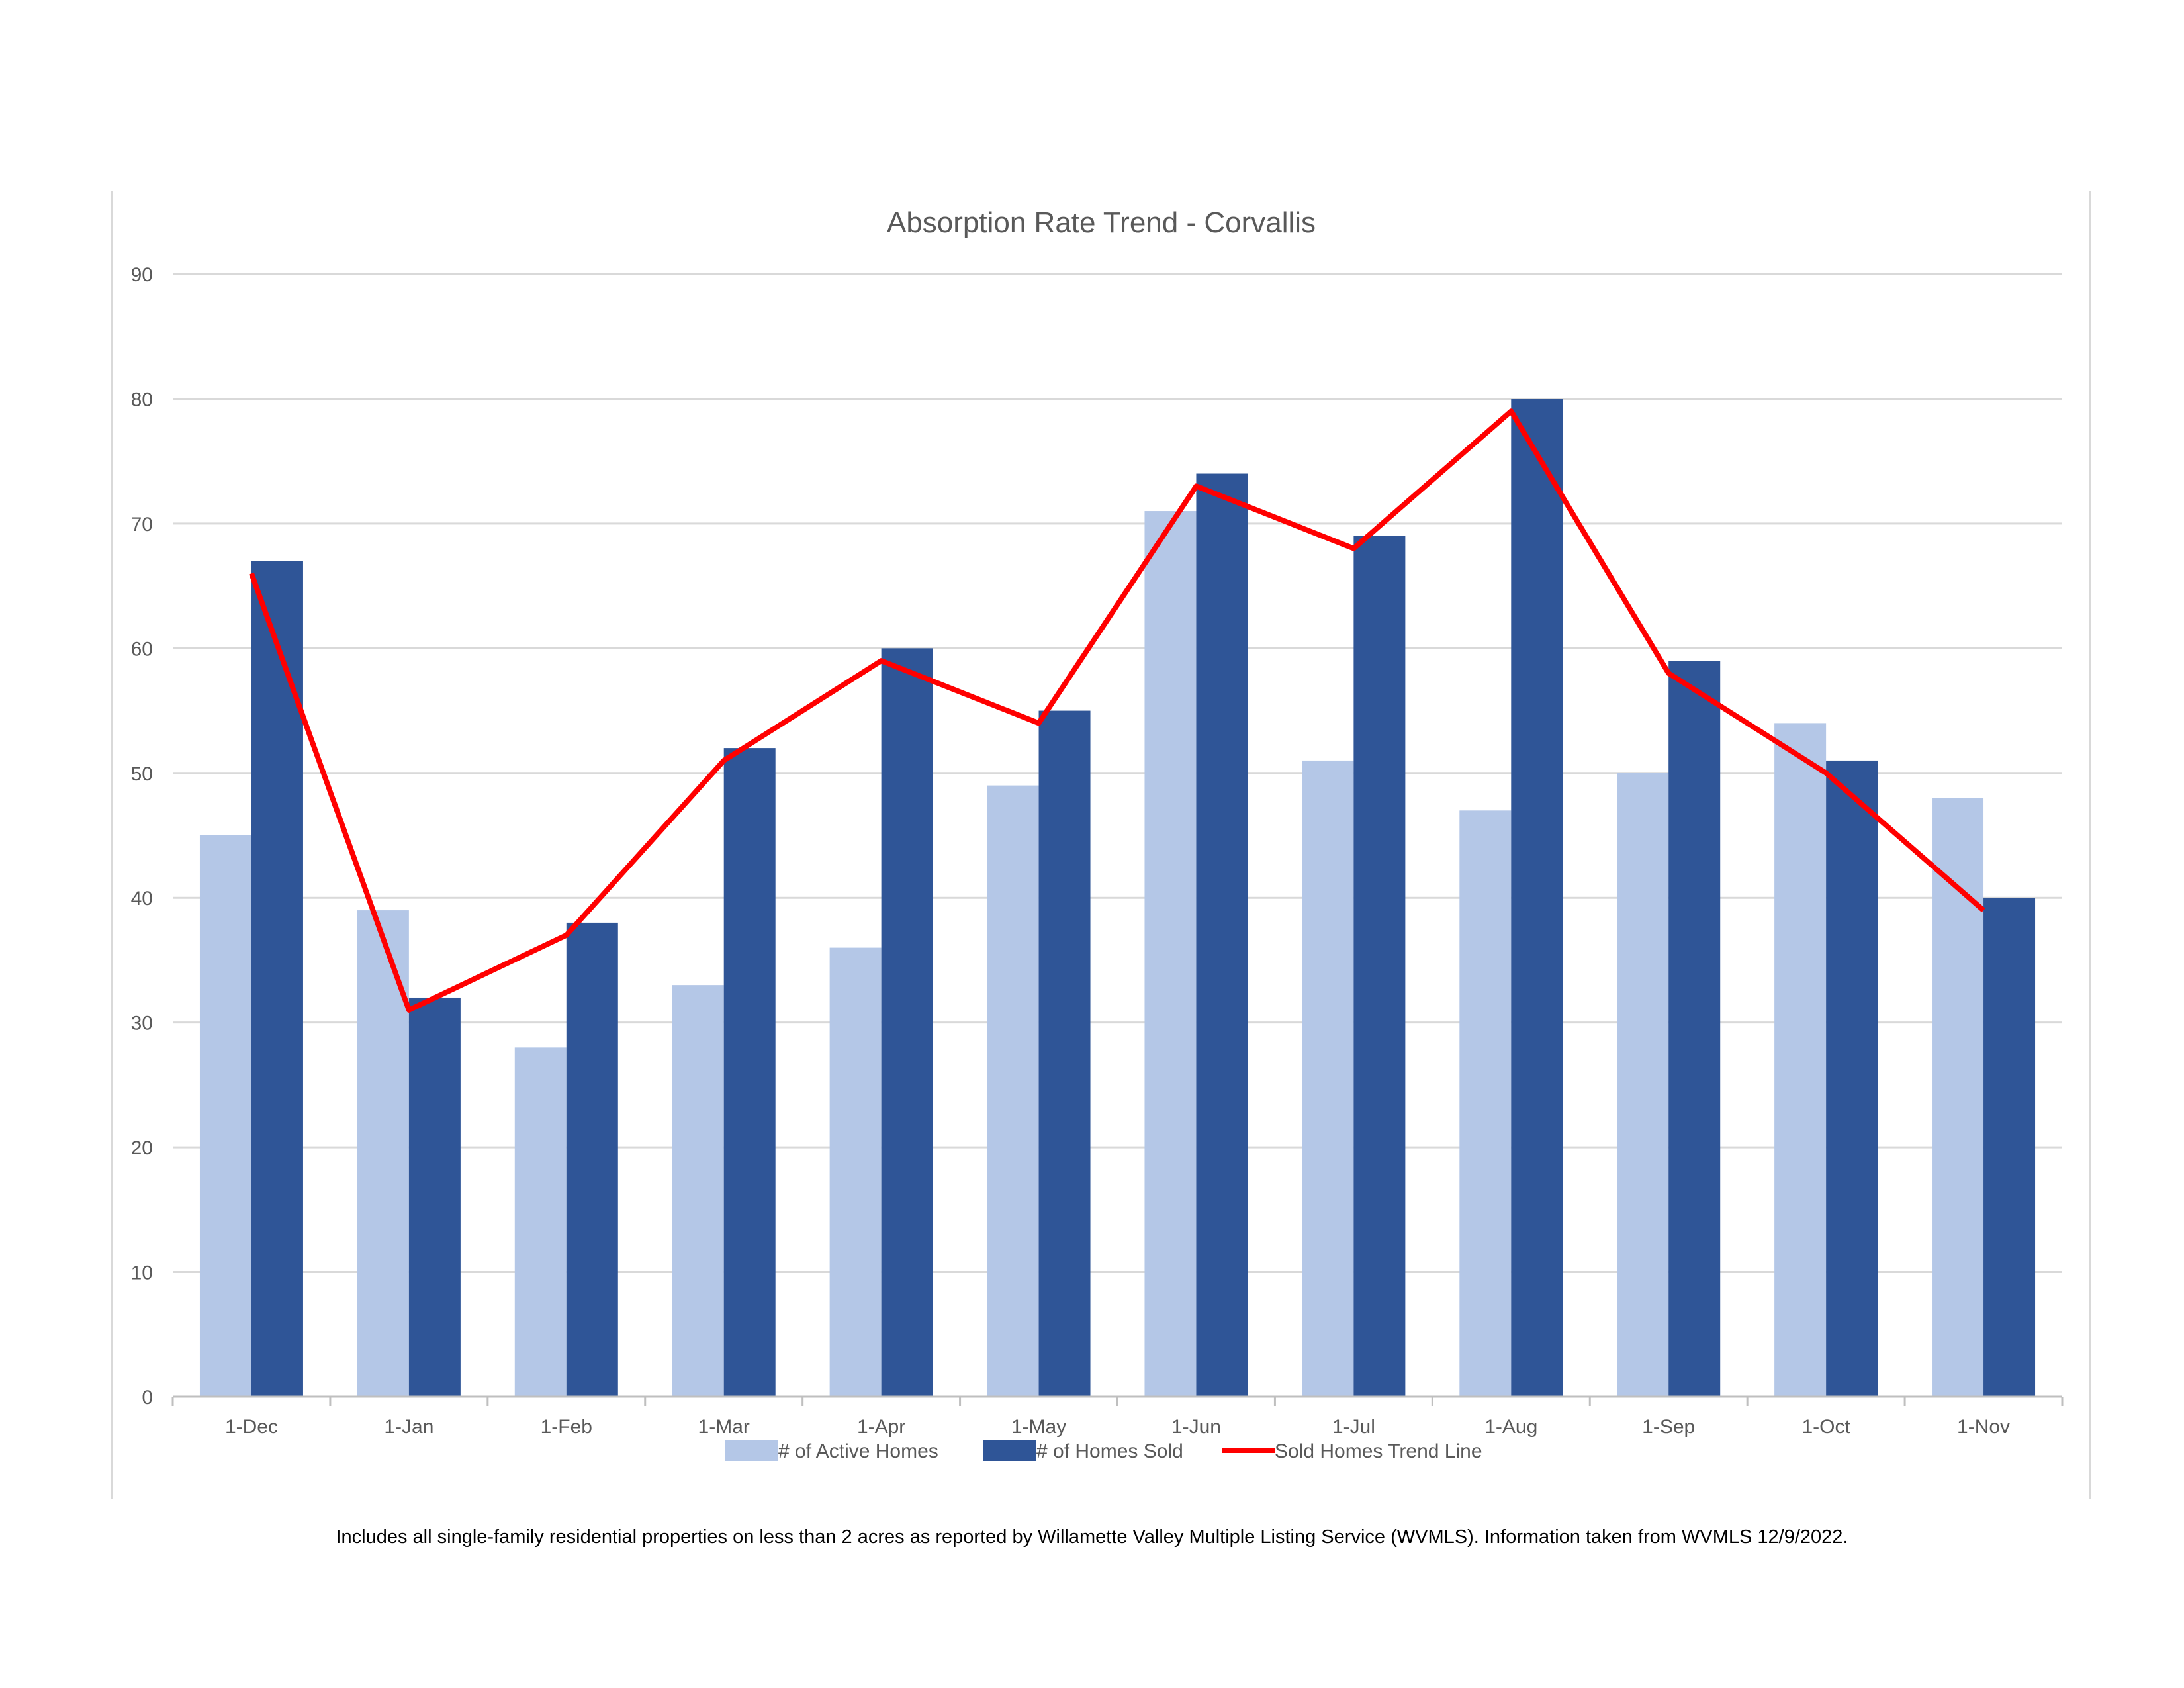 The height and width of the screenshot is (1688, 2184). Describe the element at coordinates (1983, 1427) in the screenshot. I see `x-tick-label: 1-Nov` at that location.